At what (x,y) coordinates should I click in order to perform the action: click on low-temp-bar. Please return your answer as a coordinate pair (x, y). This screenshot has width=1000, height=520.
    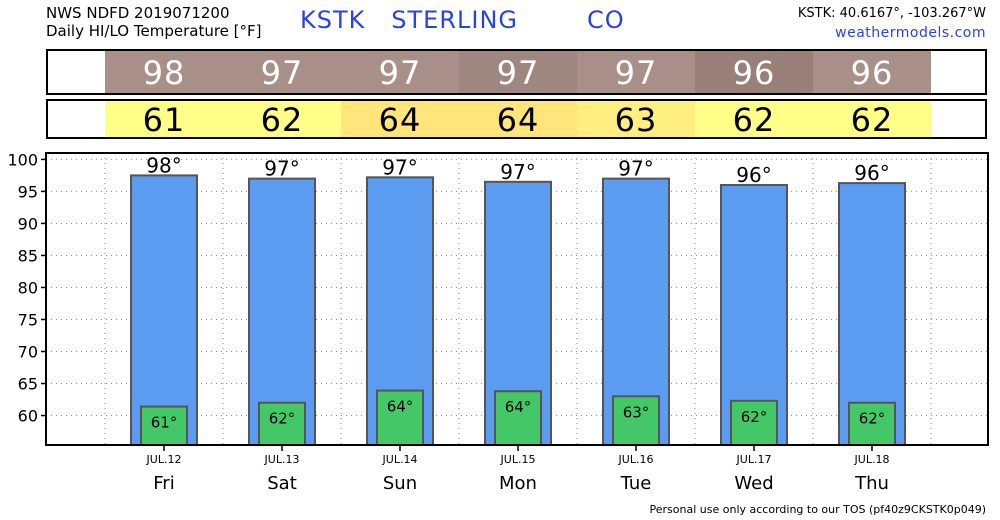
    Looking at the image, I should click on (636, 420).